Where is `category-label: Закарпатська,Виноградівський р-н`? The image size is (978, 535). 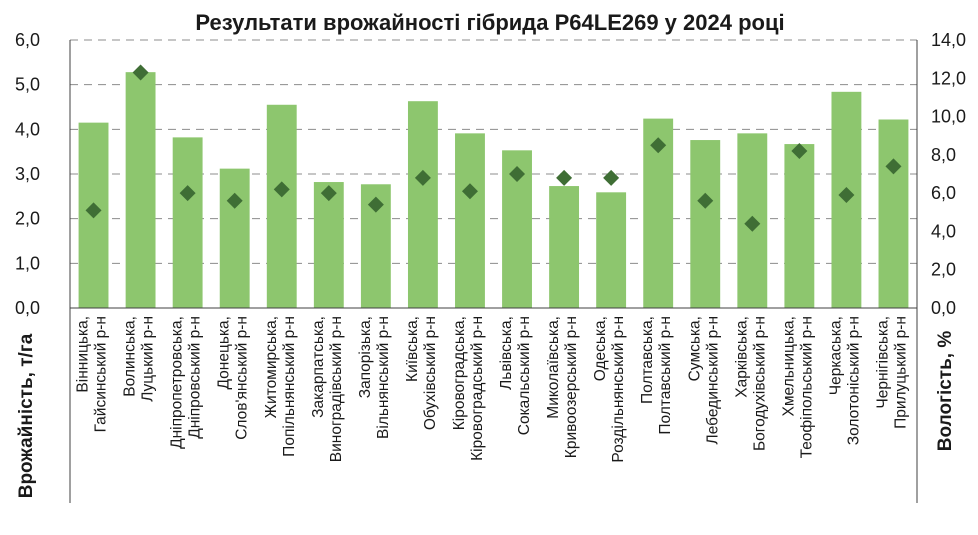
category-label: Закарпатська,Виноградівський р-н is located at coordinates (327, 389).